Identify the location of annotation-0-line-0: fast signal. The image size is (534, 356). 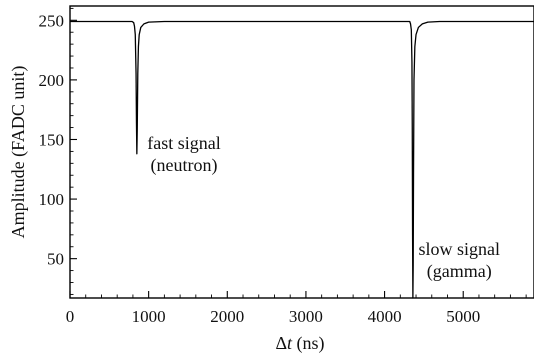
(184, 143).